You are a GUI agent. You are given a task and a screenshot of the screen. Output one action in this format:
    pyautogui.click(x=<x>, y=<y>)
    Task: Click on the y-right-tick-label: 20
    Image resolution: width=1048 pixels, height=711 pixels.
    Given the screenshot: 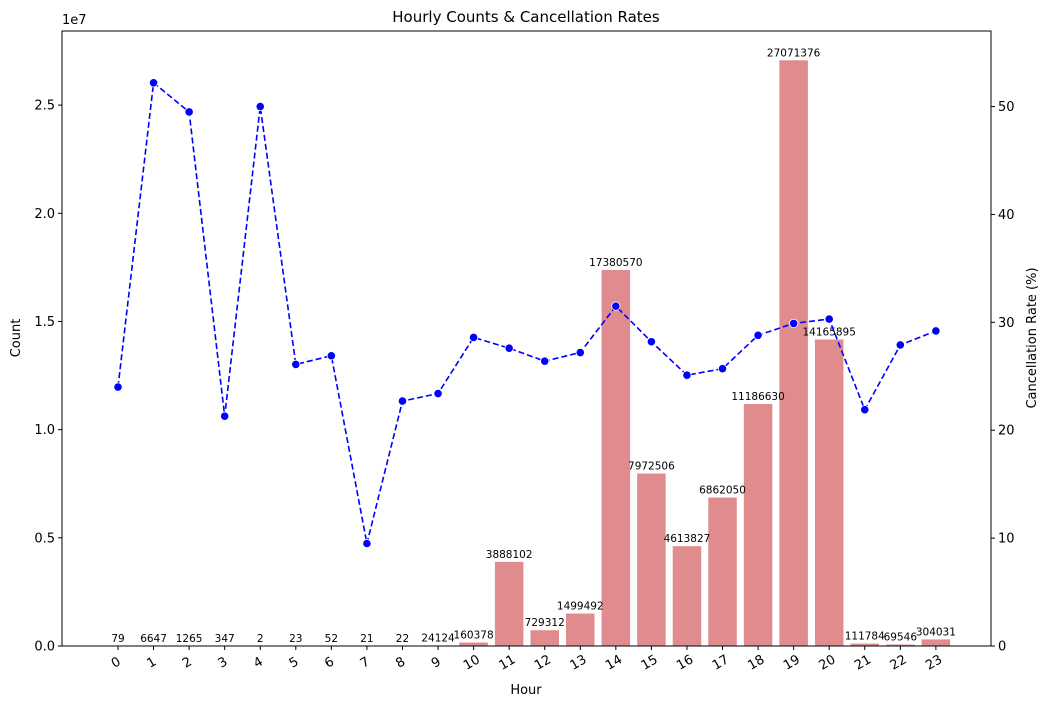 What is the action you would take?
    pyautogui.click(x=1006, y=431)
    